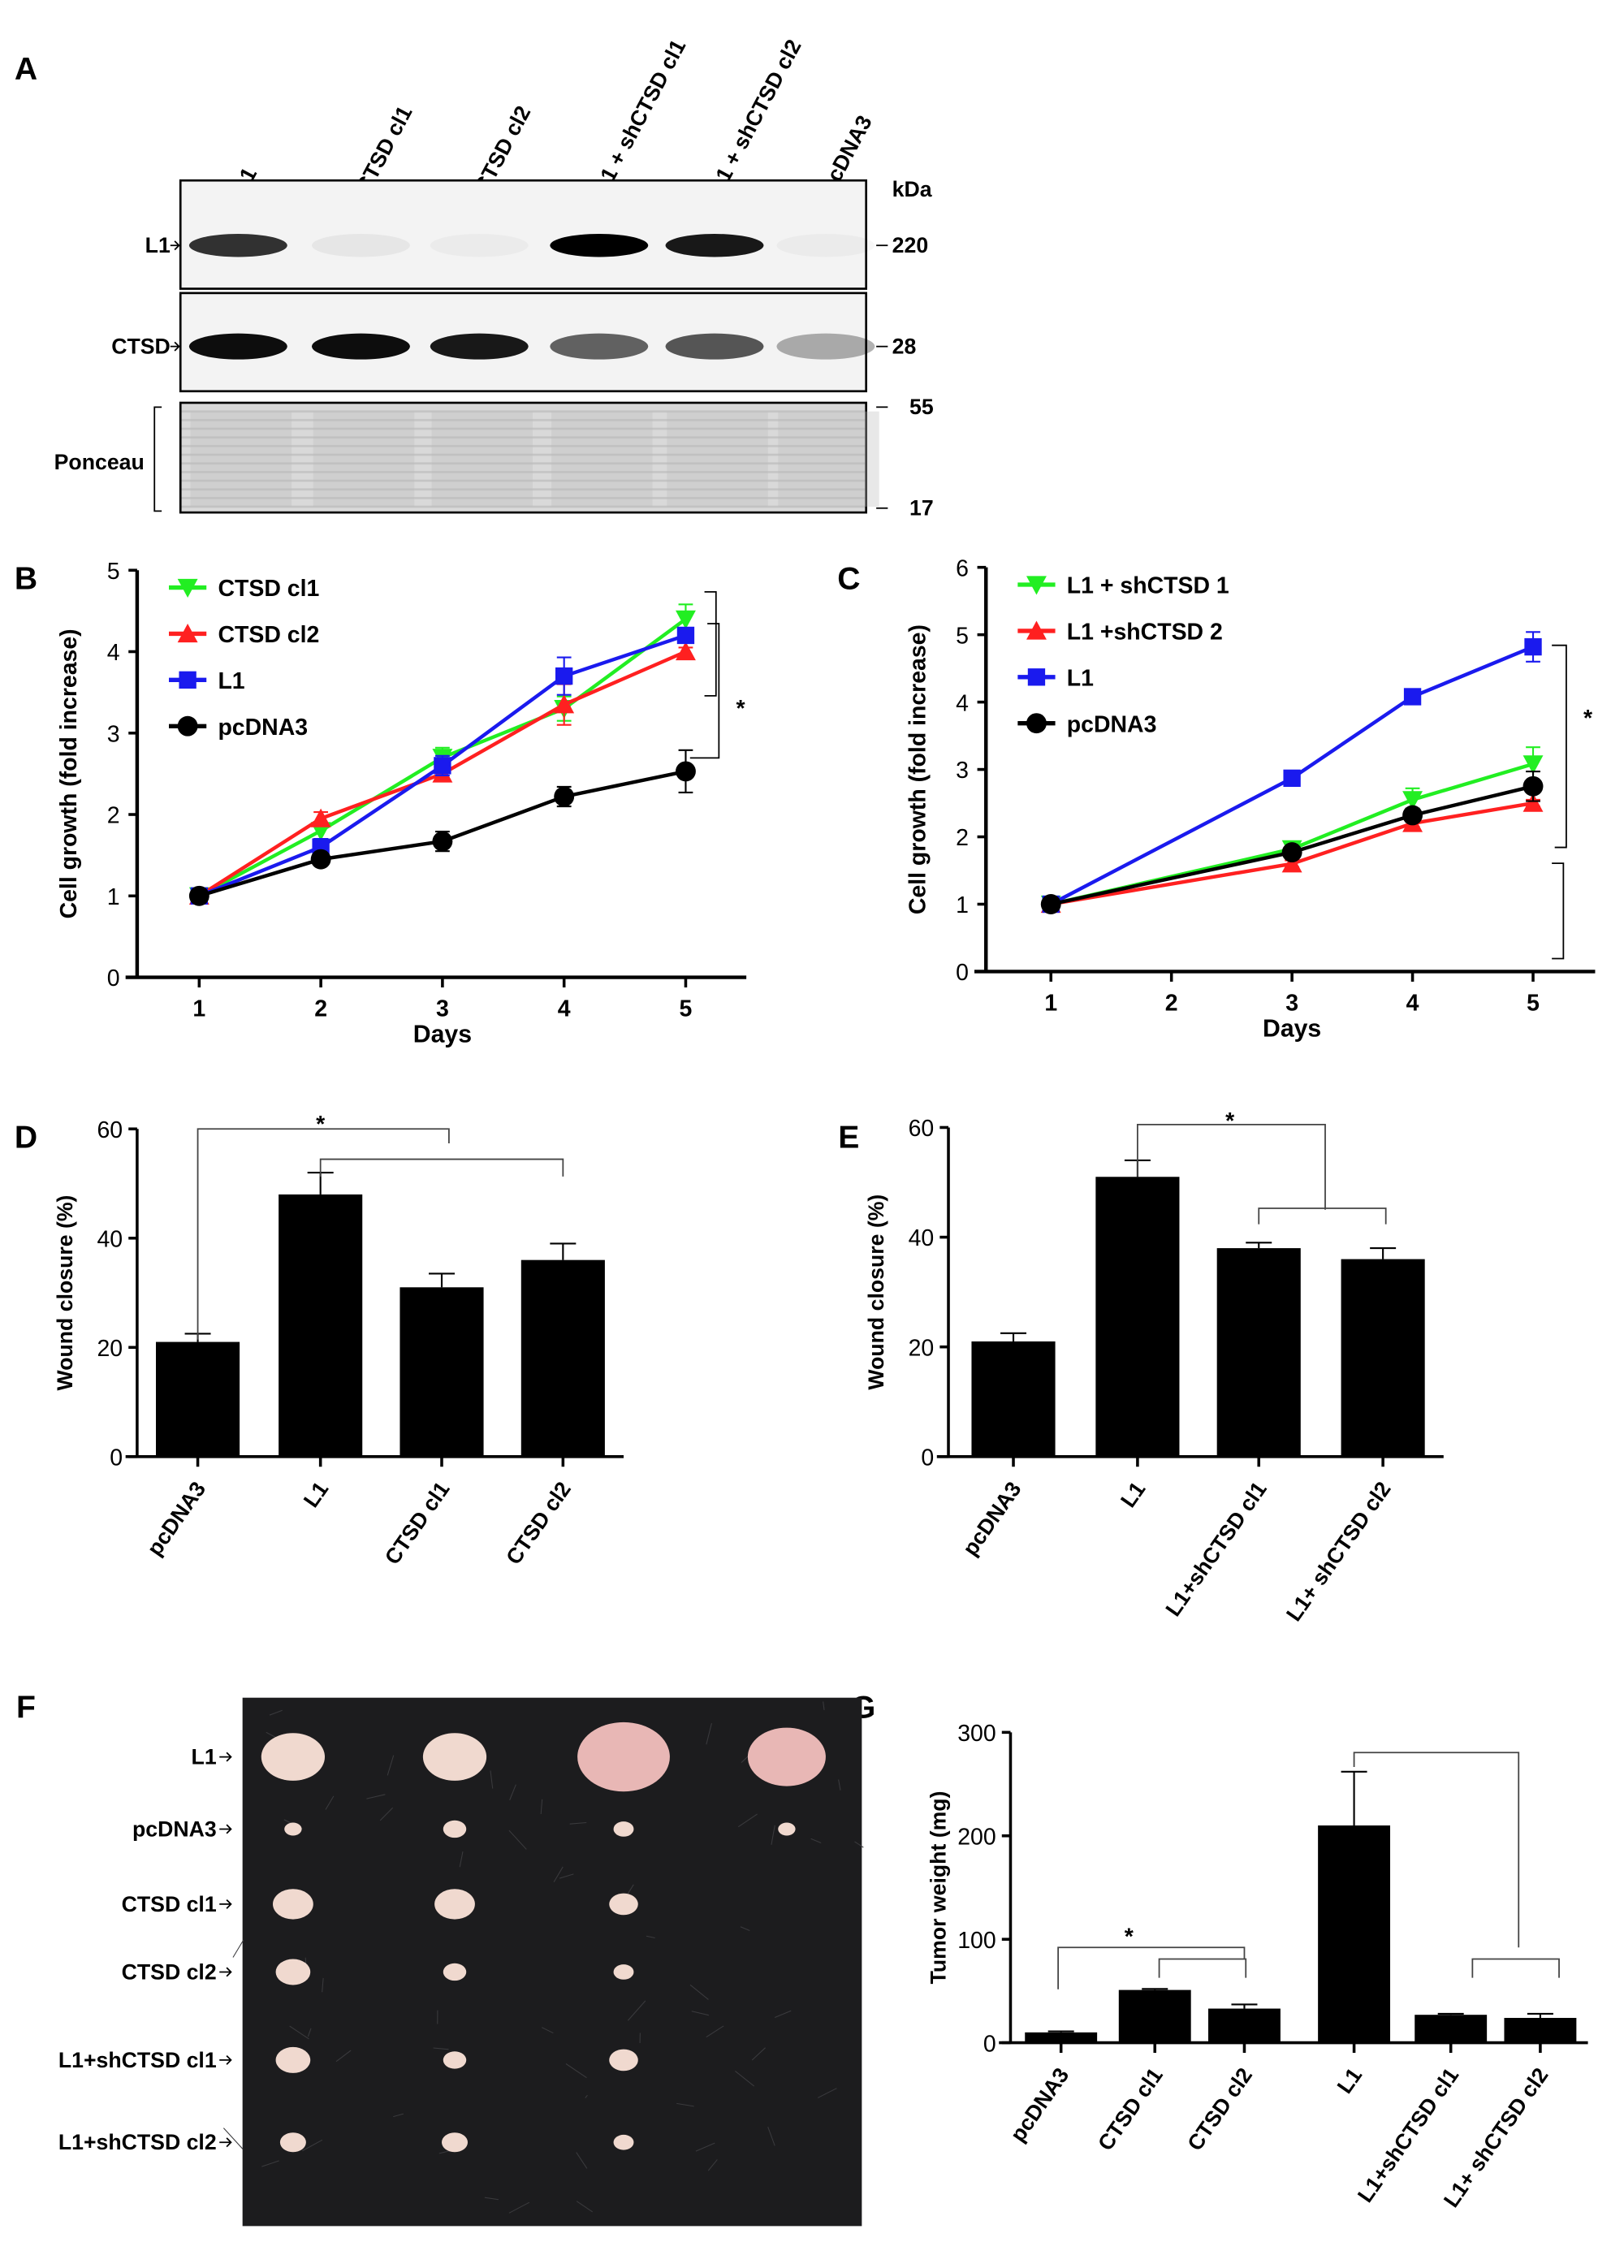 The width and height of the screenshot is (1624, 2268). I want to click on blot-row-label: CTSD, so click(141, 347).